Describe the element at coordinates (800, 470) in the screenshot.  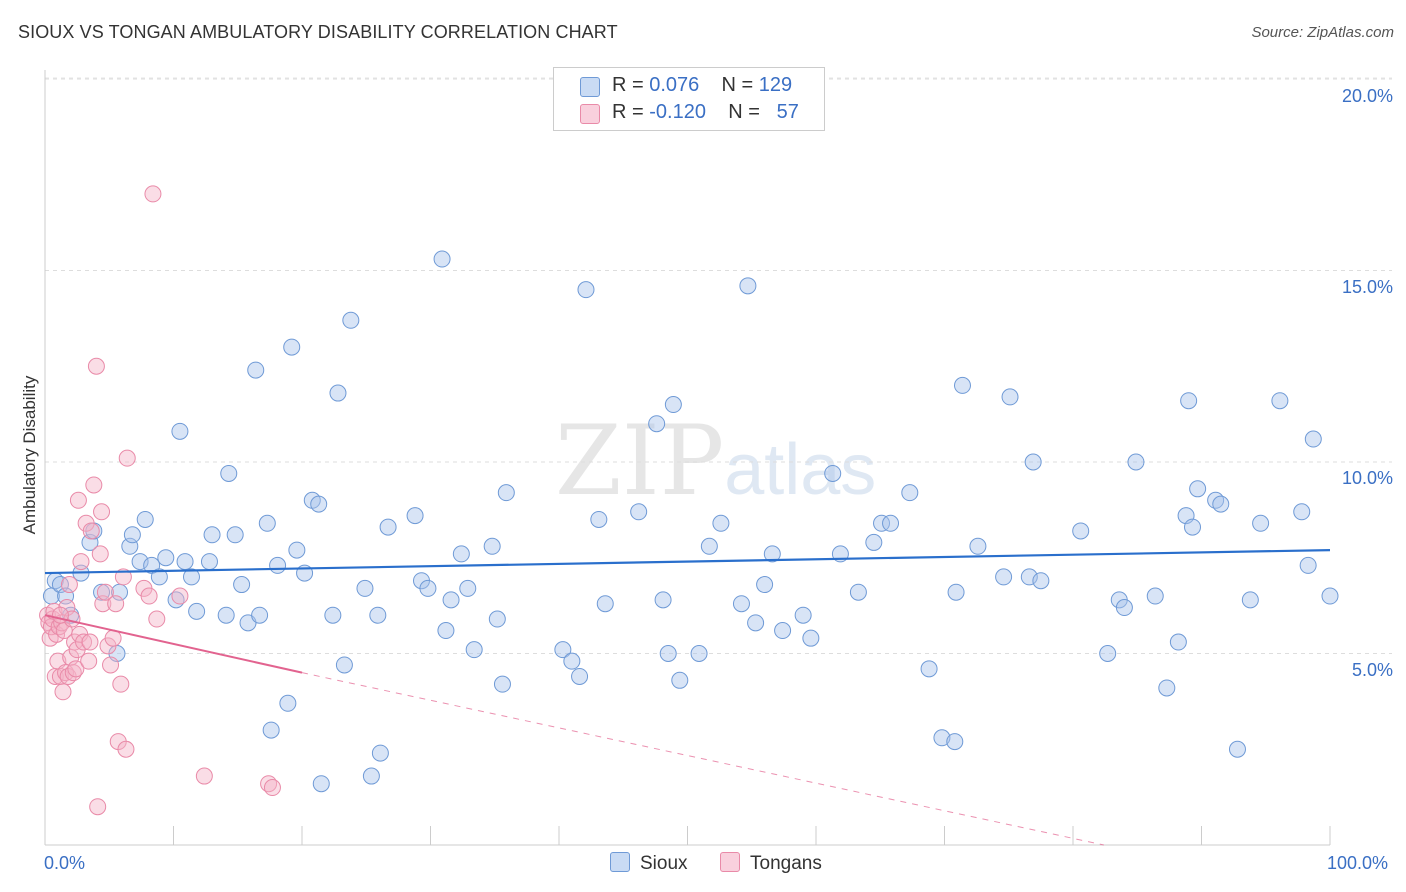
I see `watermark-atlas: atlas` at that location.